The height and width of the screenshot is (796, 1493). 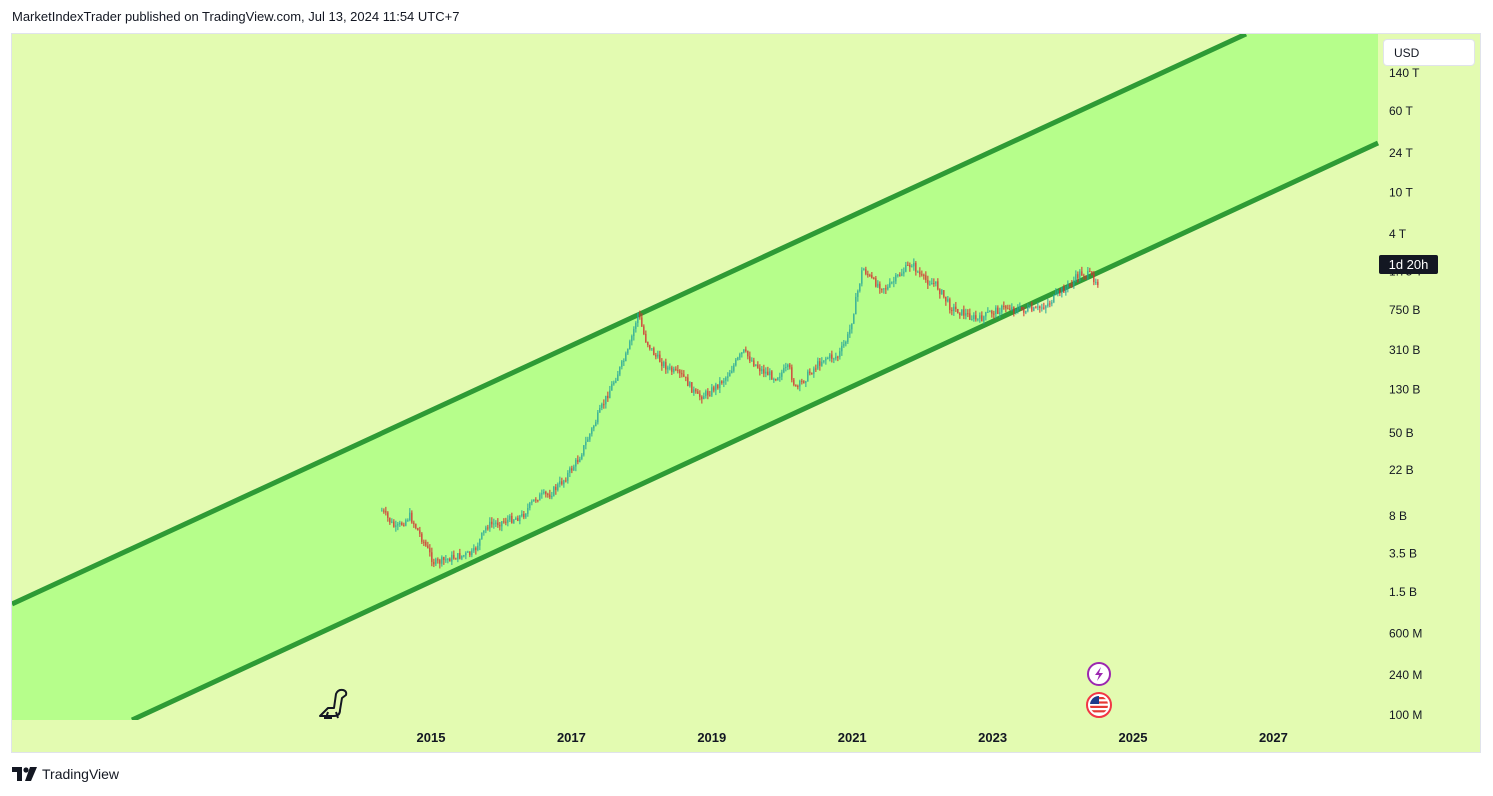 I want to click on y-tick-label: 8 B, so click(x=1398, y=516).